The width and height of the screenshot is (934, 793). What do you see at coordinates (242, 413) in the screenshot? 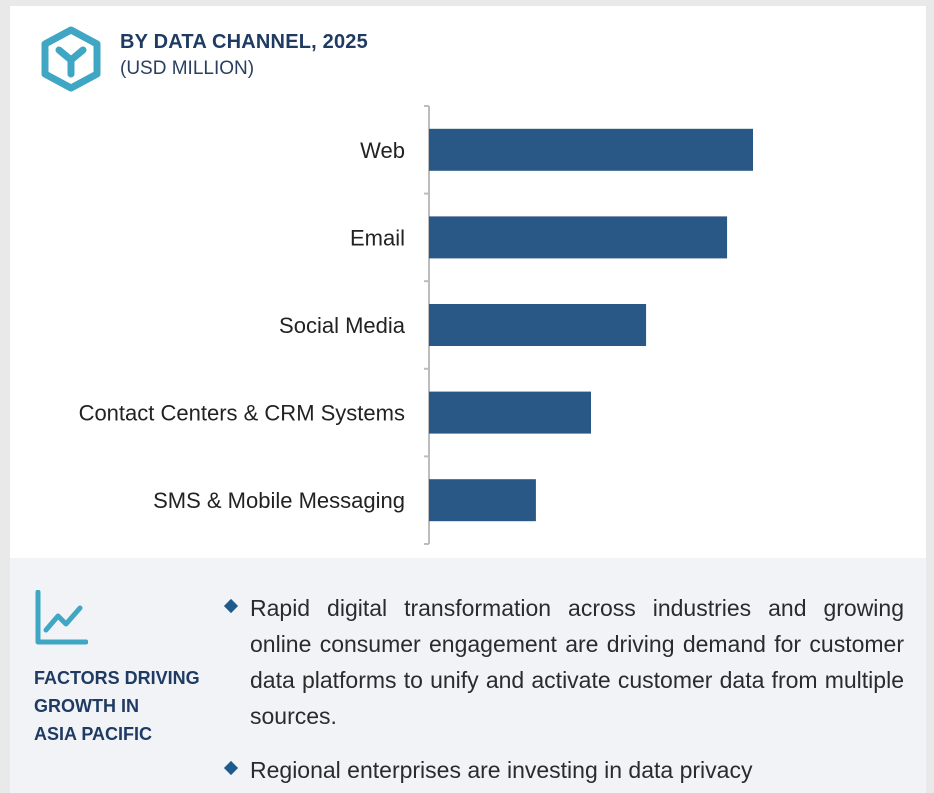
I see `category-label: Contact Centers & CRM Systems` at bounding box center [242, 413].